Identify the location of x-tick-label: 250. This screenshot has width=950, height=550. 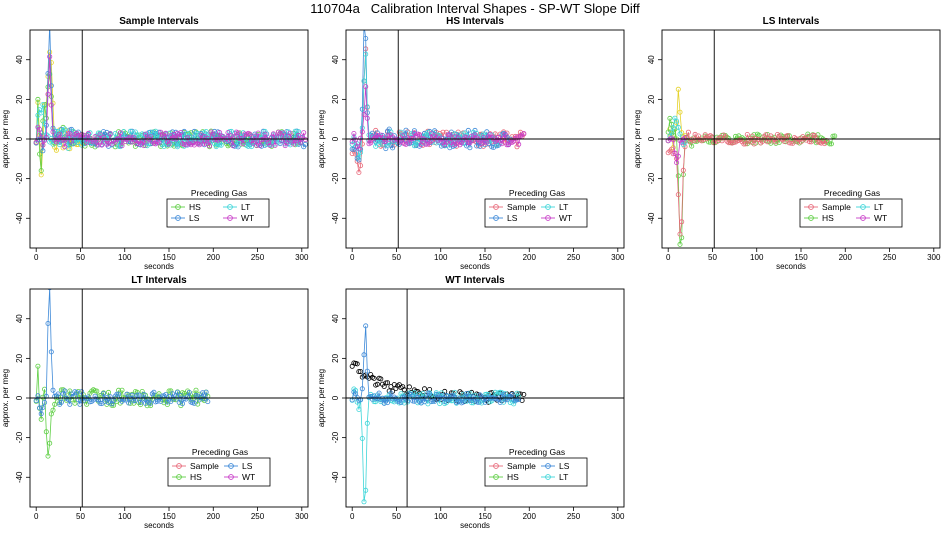
(890, 257).